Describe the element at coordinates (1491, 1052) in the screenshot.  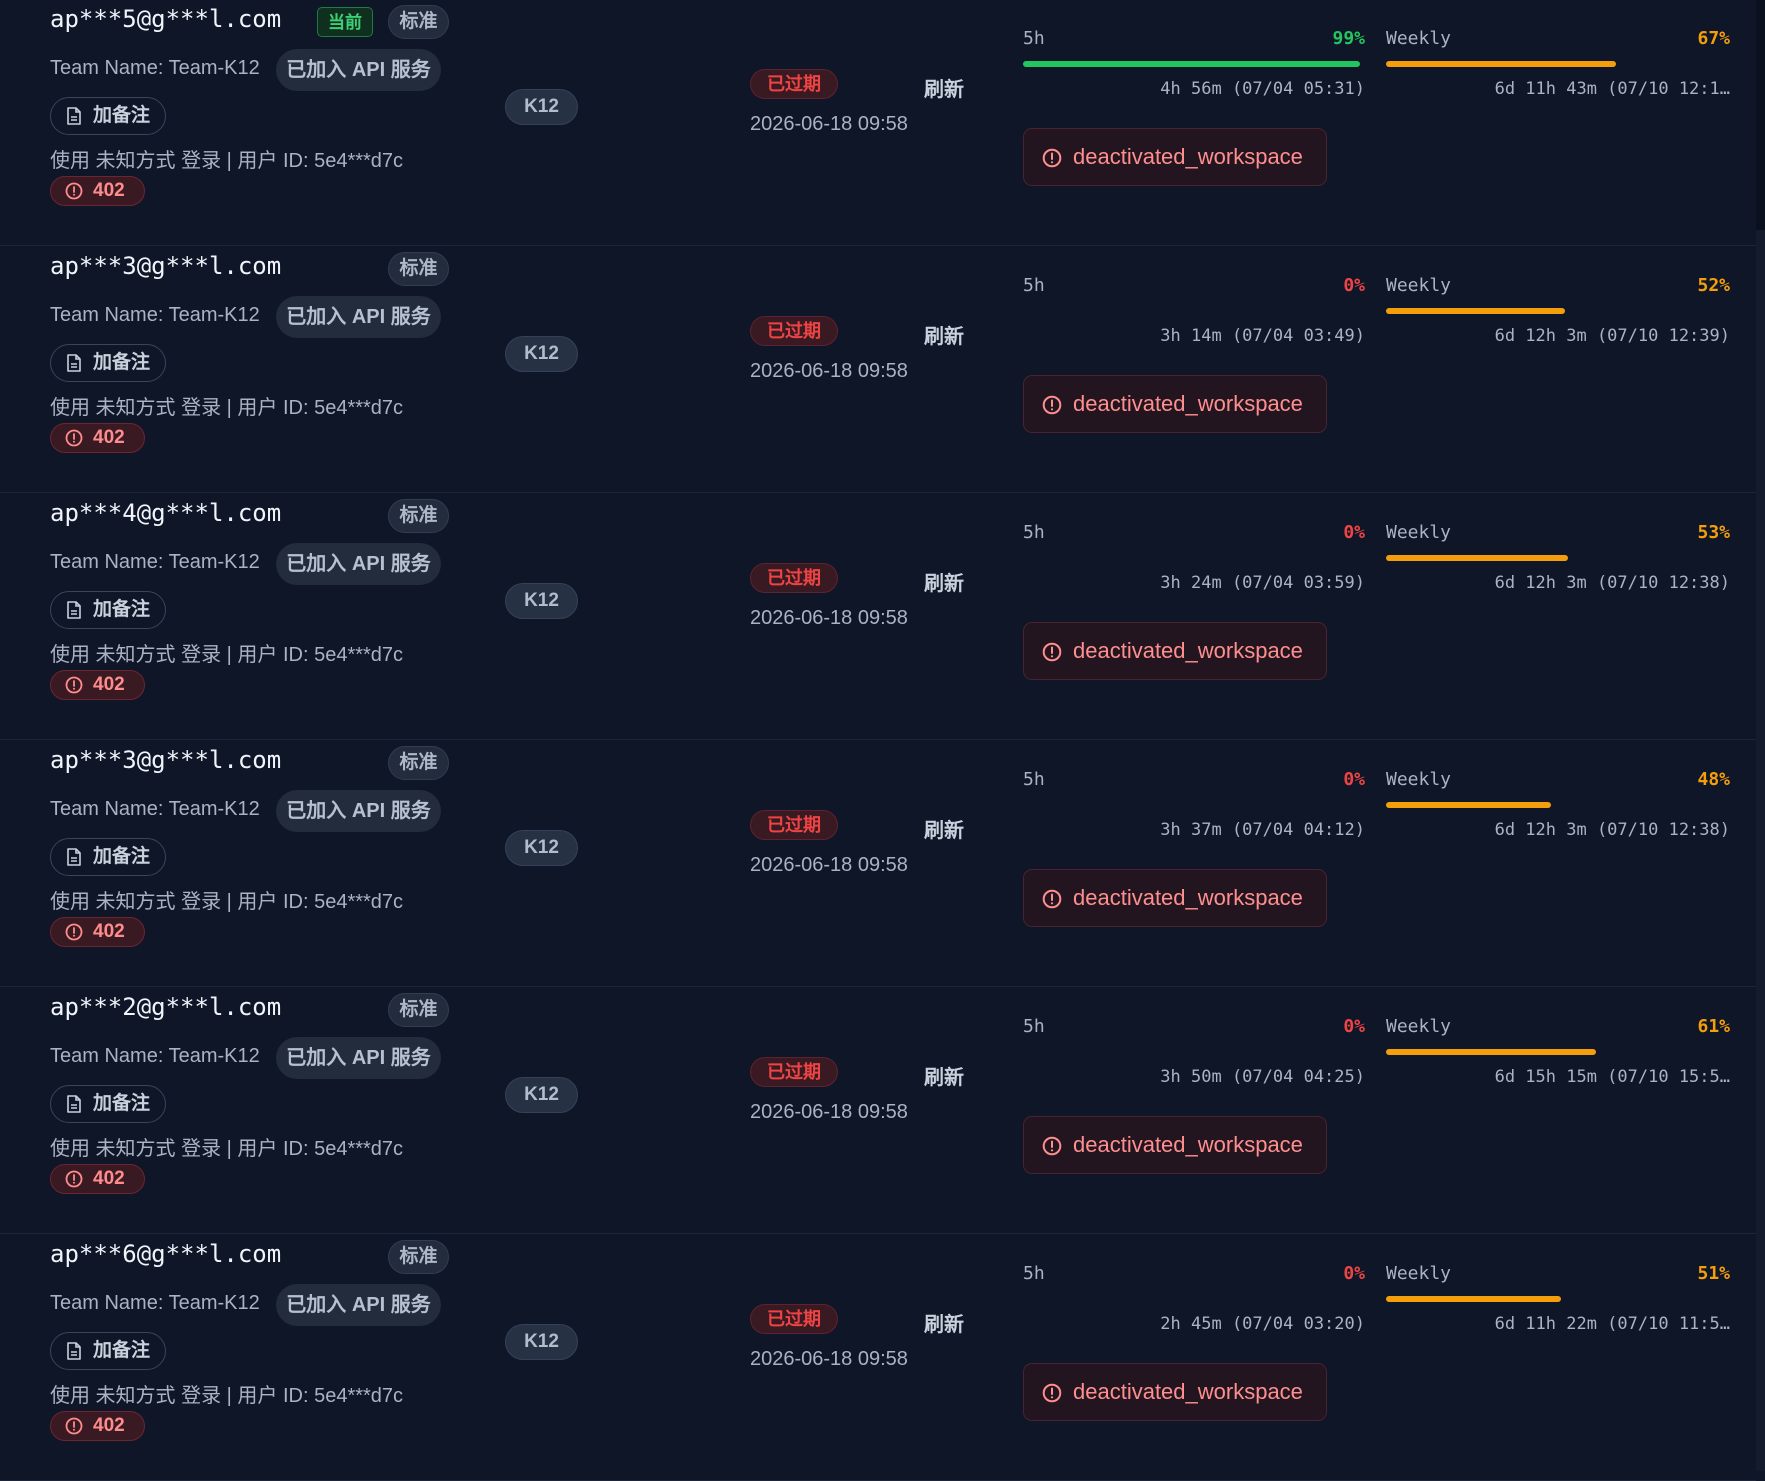
I see `usage-weekly-bar-fill` at that location.